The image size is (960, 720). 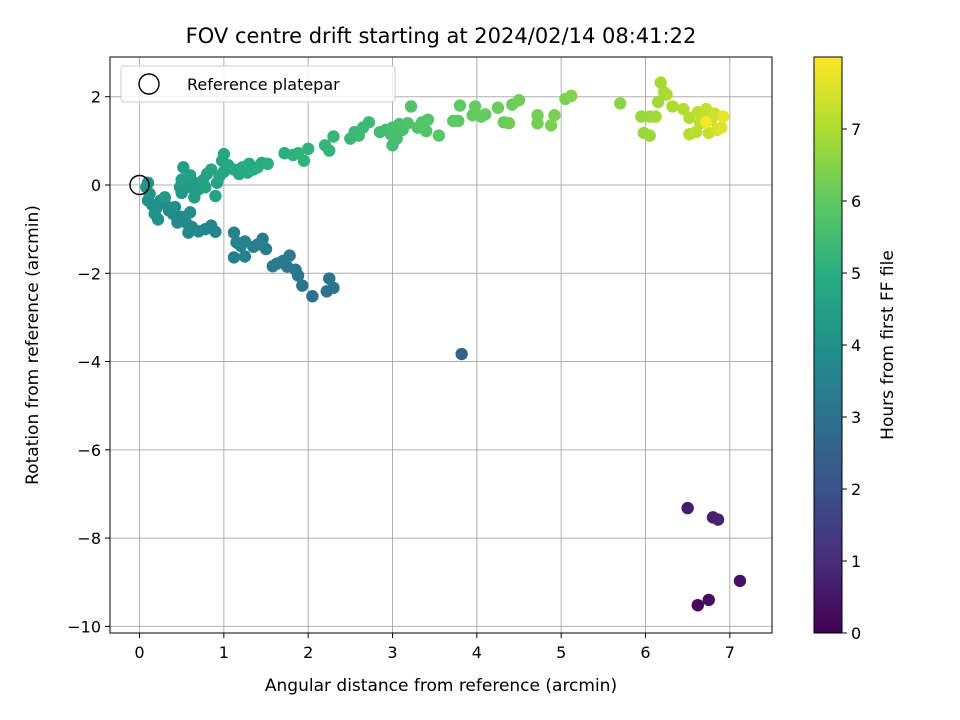 What do you see at coordinates (856, 633) in the screenshot?
I see `colorbar-tick-label: 0` at bounding box center [856, 633].